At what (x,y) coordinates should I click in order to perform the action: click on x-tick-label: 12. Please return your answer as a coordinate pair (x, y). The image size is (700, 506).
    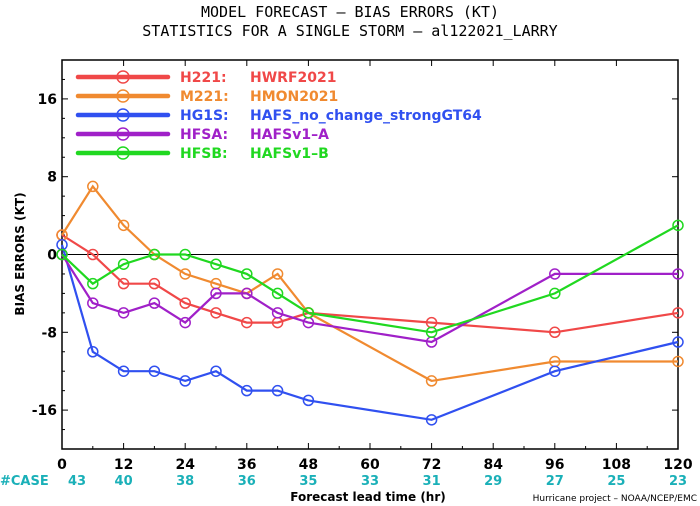
    Looking at the image, I should click on (123, 465).